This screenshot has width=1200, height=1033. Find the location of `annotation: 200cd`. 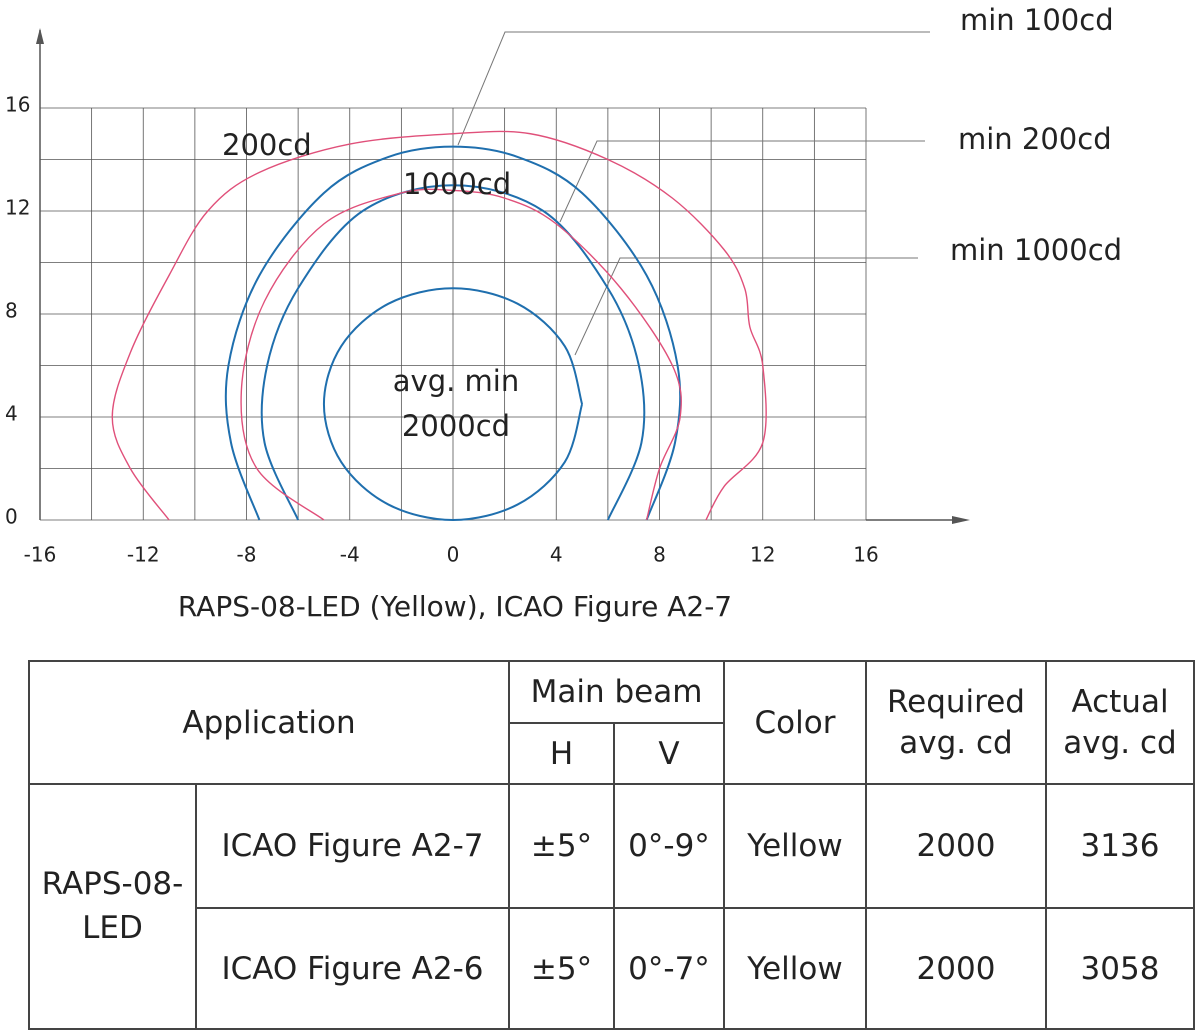

annotation: 200cd is located at coordinates (267, 145).